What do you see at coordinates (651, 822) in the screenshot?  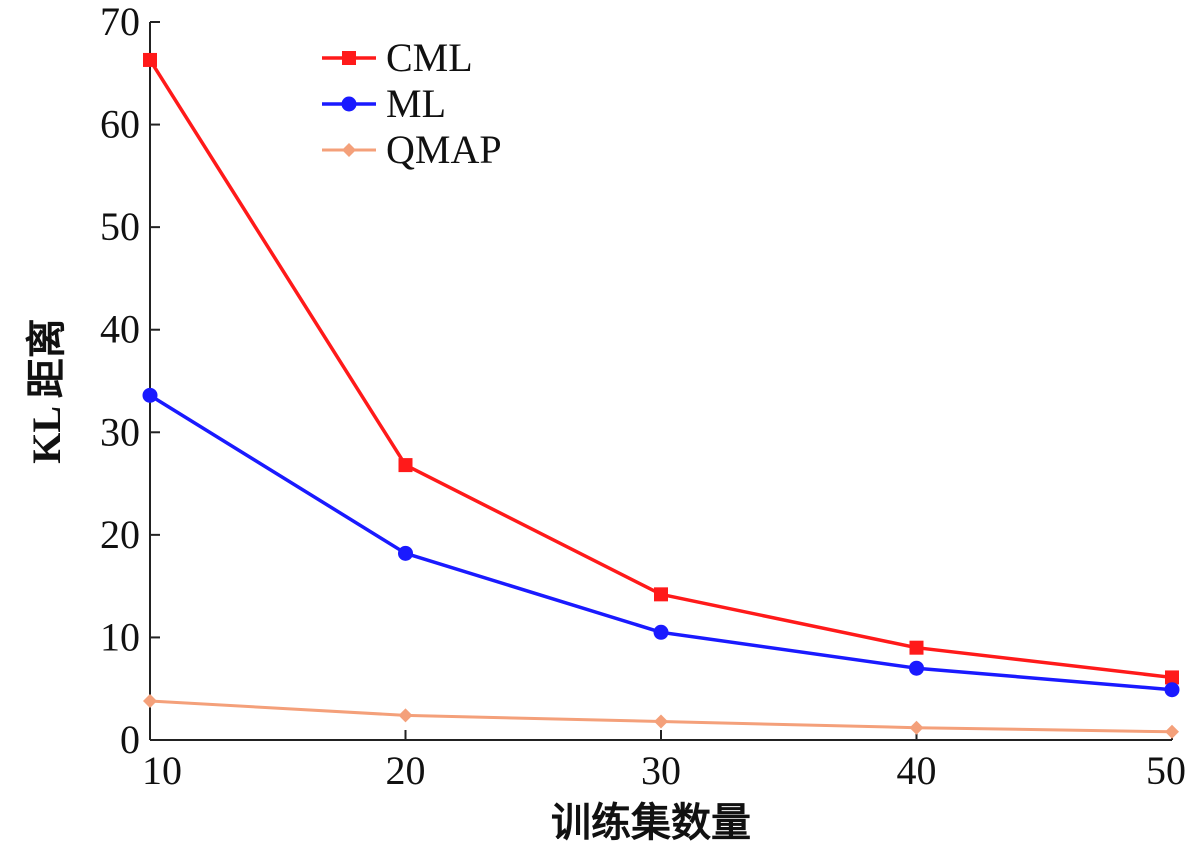 I see `x-axis-title: 训练集数量` at bounding box center [651, 822].